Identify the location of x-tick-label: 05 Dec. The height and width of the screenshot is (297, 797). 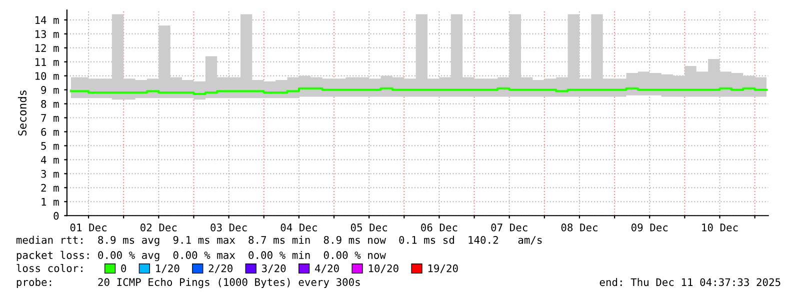
(369, 228).